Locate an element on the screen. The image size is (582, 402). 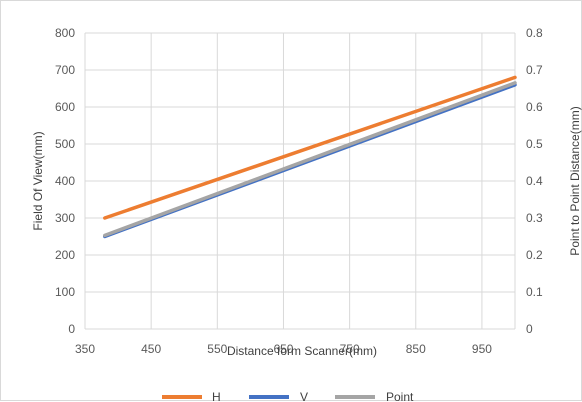
y-tick-label: 800 is located at coordinates (65, 33).